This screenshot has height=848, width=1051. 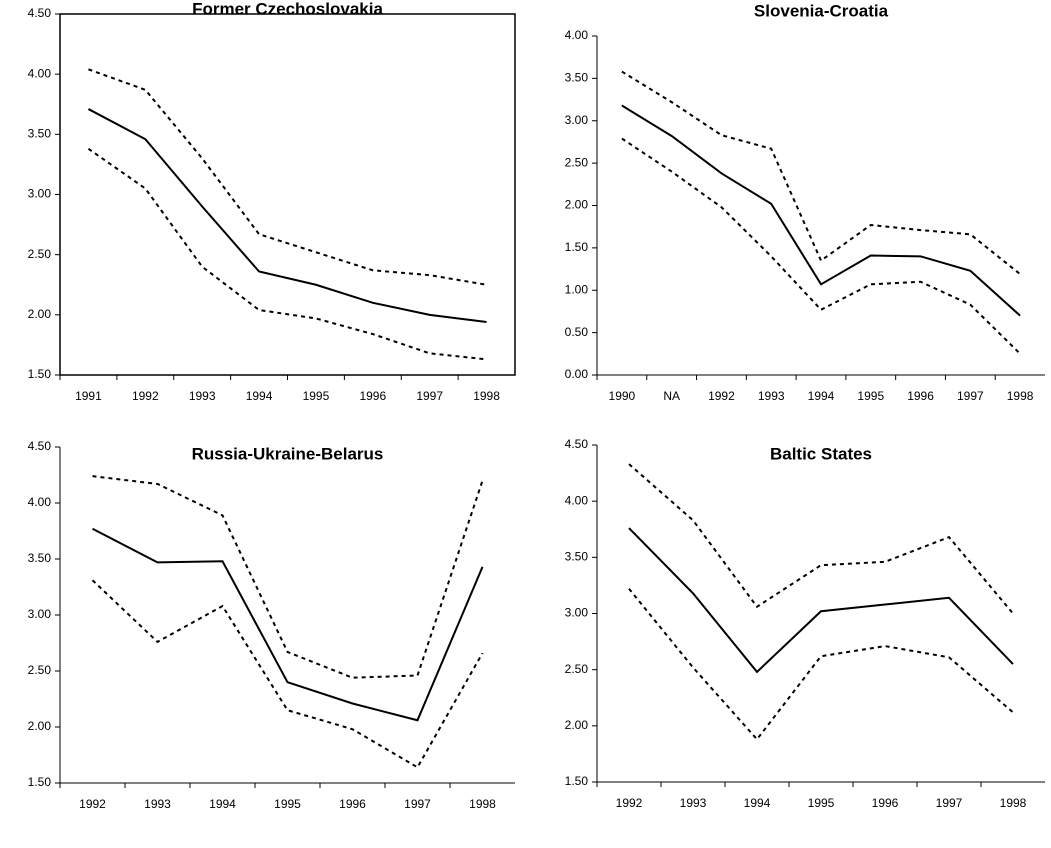 What do you see at coordinates (287, 9) in the screenshot?
I see `chart-title: Former Czechoslovakia` at bounding box center [287, 9].